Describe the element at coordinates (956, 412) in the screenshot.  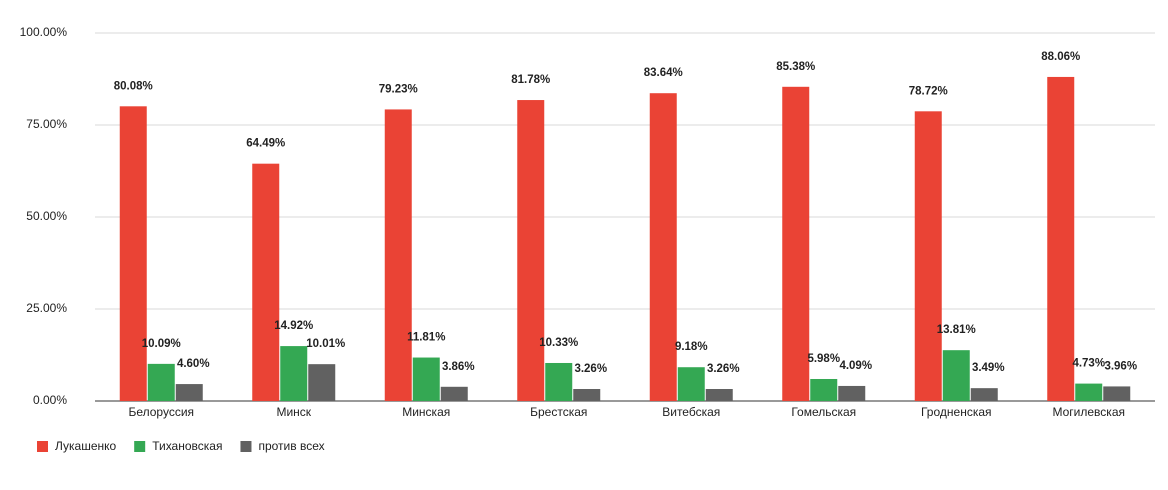
I see `x-tick-label: Гродненская` at that location.